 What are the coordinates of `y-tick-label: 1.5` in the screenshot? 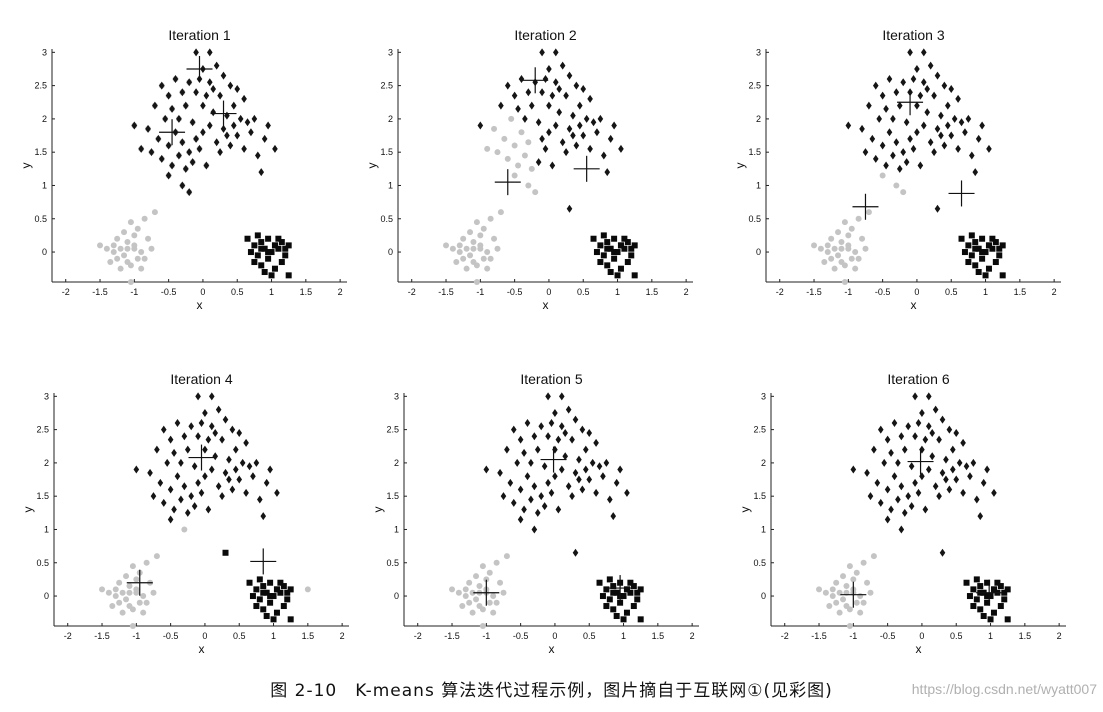 It's located at (754, 152).